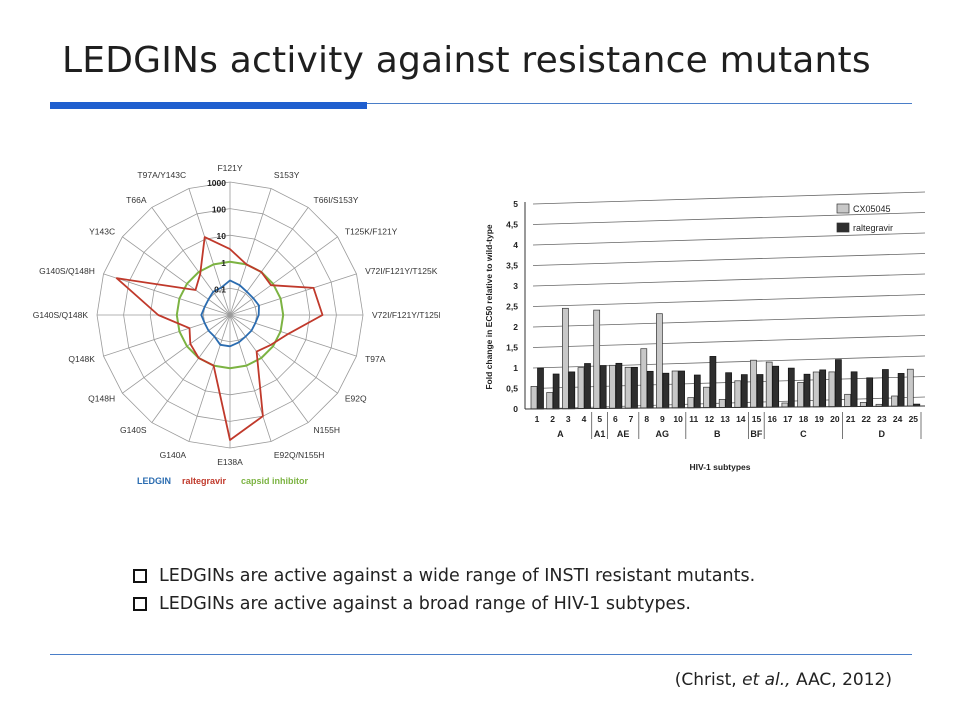  Describe the element at coordinates (481, 103) in the screenshot. I see `title-divider` at that location.